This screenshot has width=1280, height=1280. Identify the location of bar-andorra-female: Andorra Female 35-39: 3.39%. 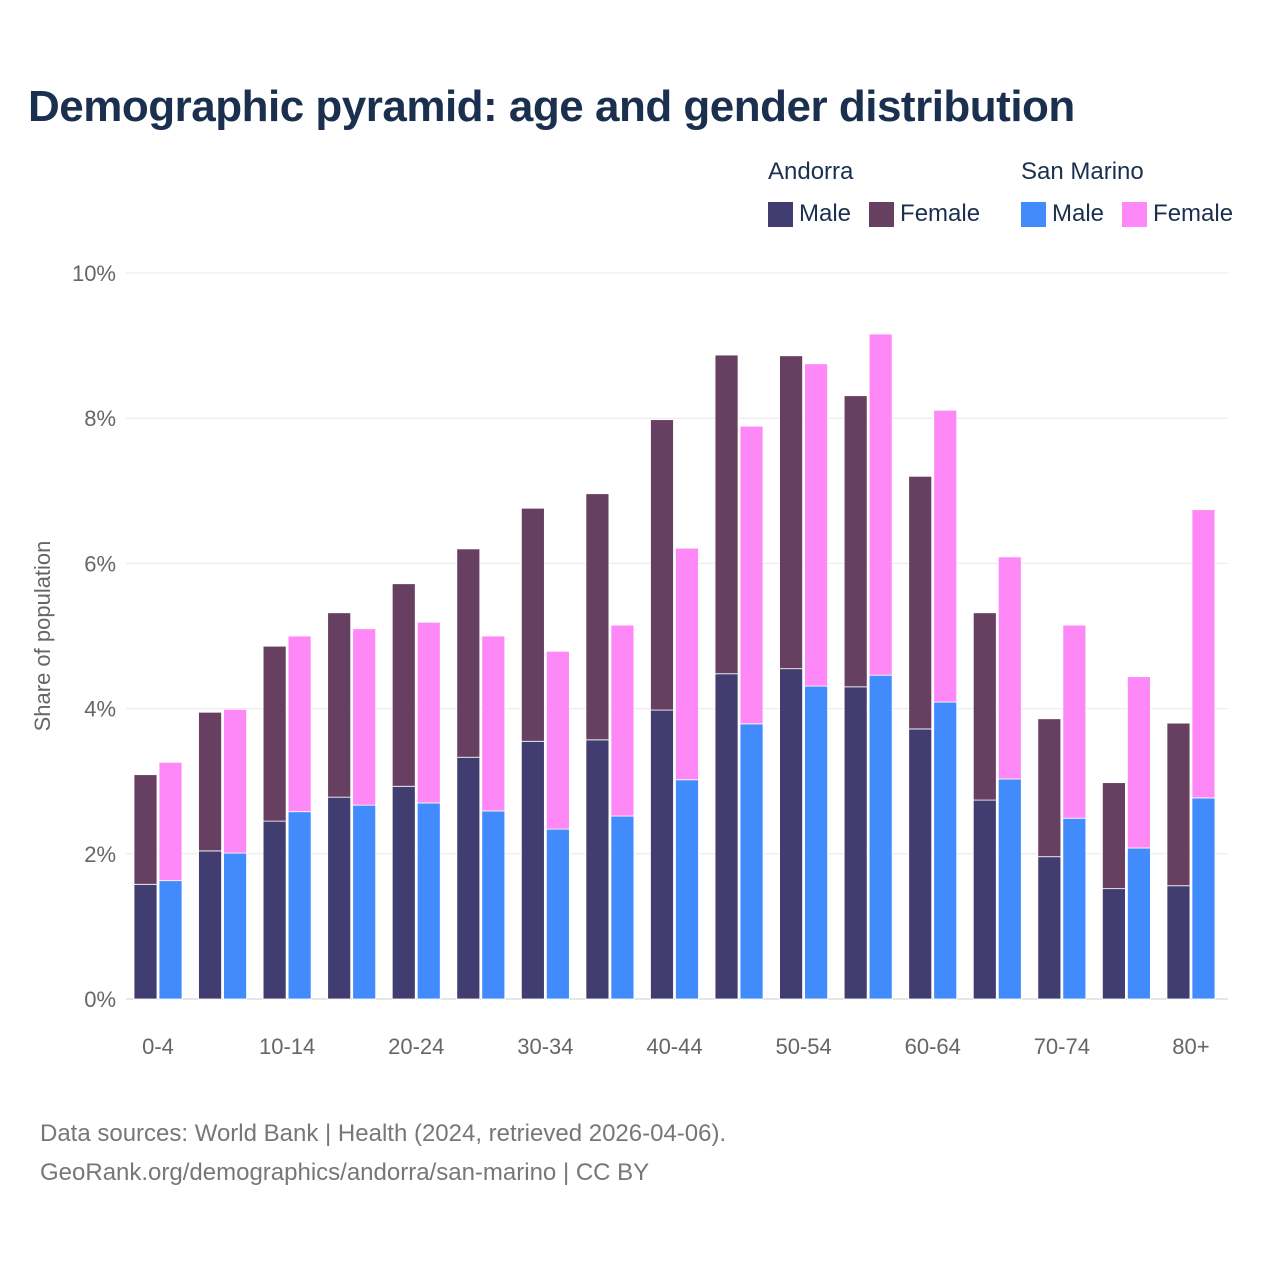
(597, 617).